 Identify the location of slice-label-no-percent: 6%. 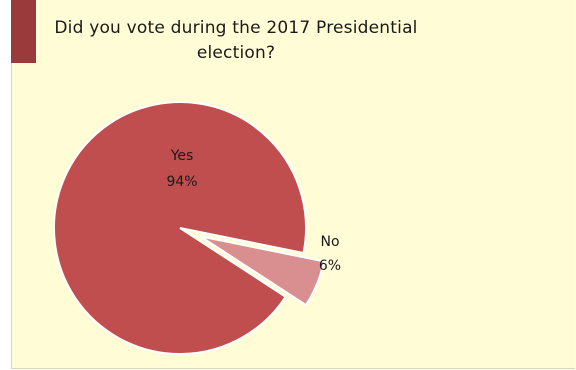
(330, 266).